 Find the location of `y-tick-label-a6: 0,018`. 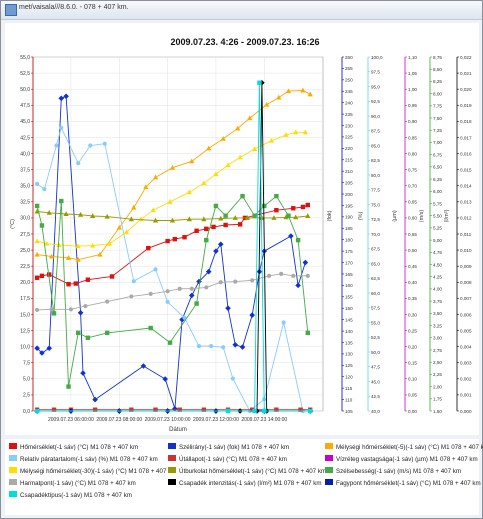

y-tick-label-a6: 0,018 is located at coordinates (466, 121).